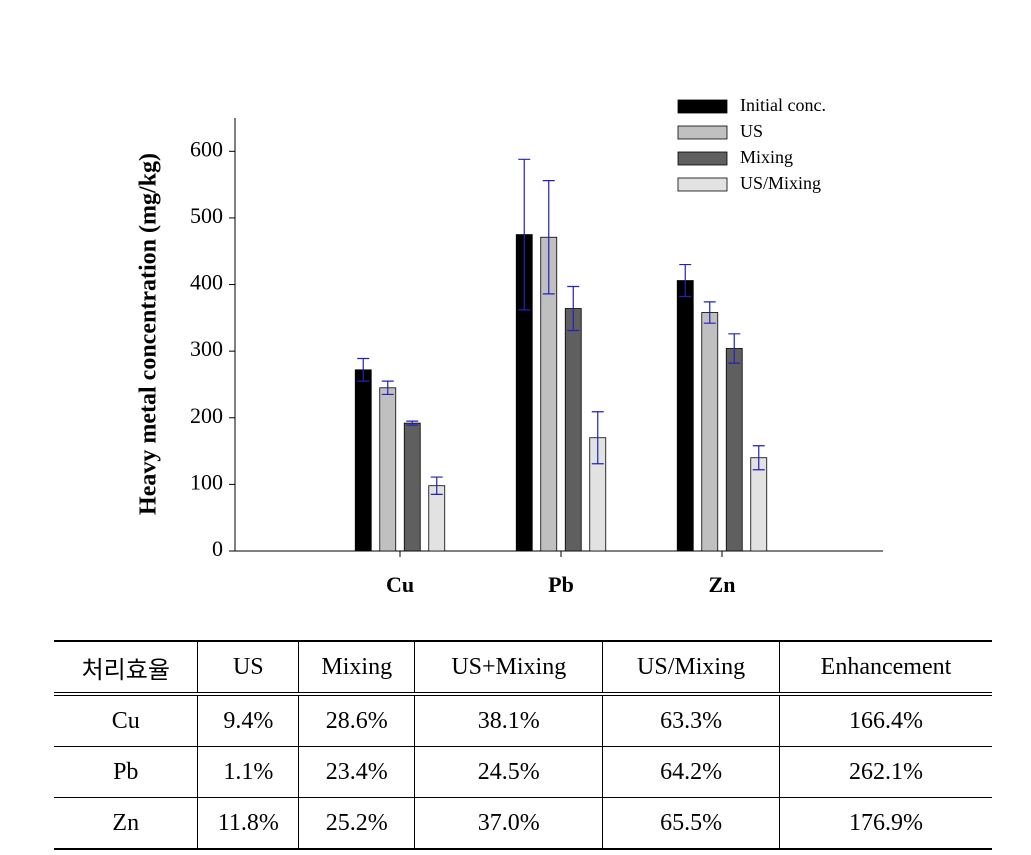 Image resolution: width=1031 pixels, height=855 pixels. I want to click on table-cell: 176.9%, so click(885, 823).